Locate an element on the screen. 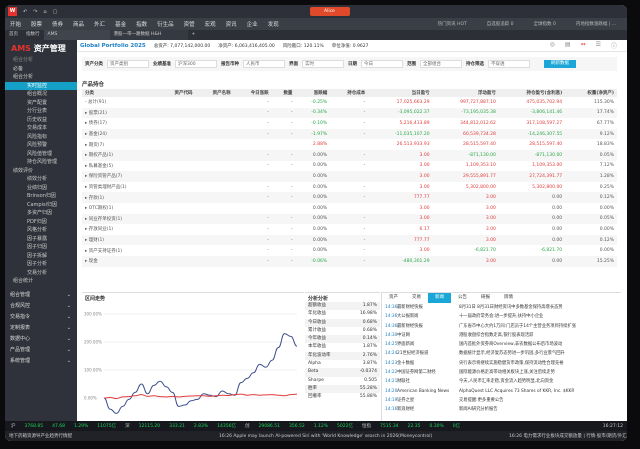  refresh-button: 刷新数据 is located at coordinates (560, 64).